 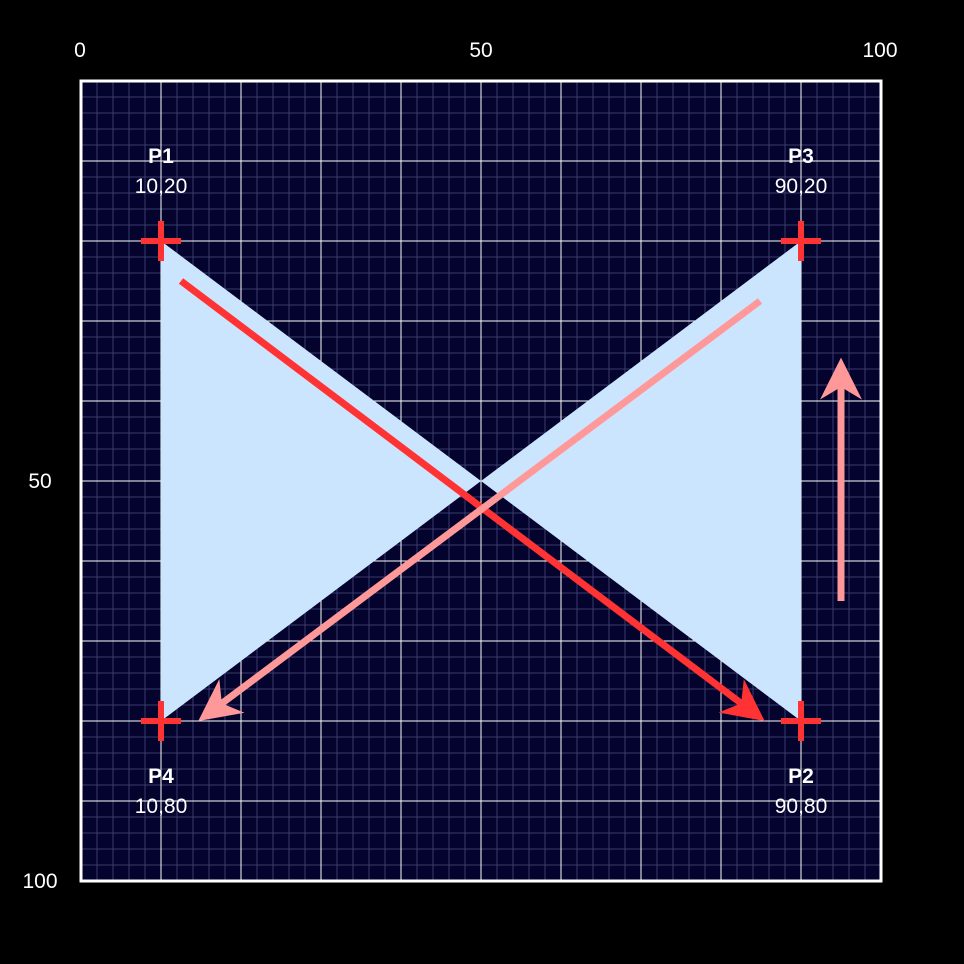 What do you see at coordinates (801, 721) in the screenshot?
I see `marker-p2` at bounding box center [801, 721].